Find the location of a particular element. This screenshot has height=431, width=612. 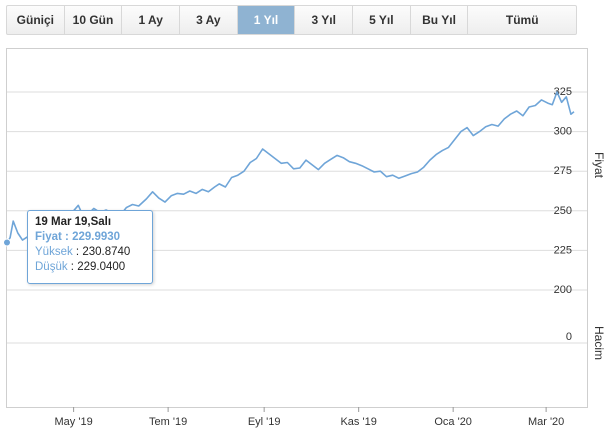

range-button-4: 1 Yıl is located at coordinates (266, 20).